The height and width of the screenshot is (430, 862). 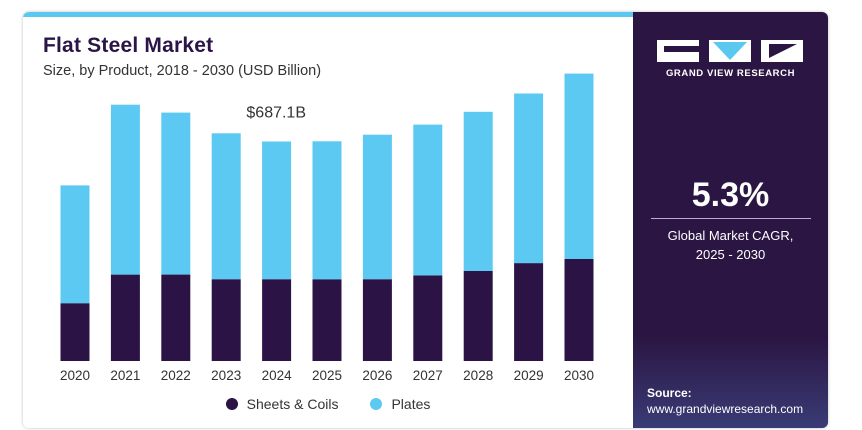 What do you see at coordinates (478, 375) in the screenshot?
I see `x-tick-label-2028: 2028` at bounding box center [478, 375].